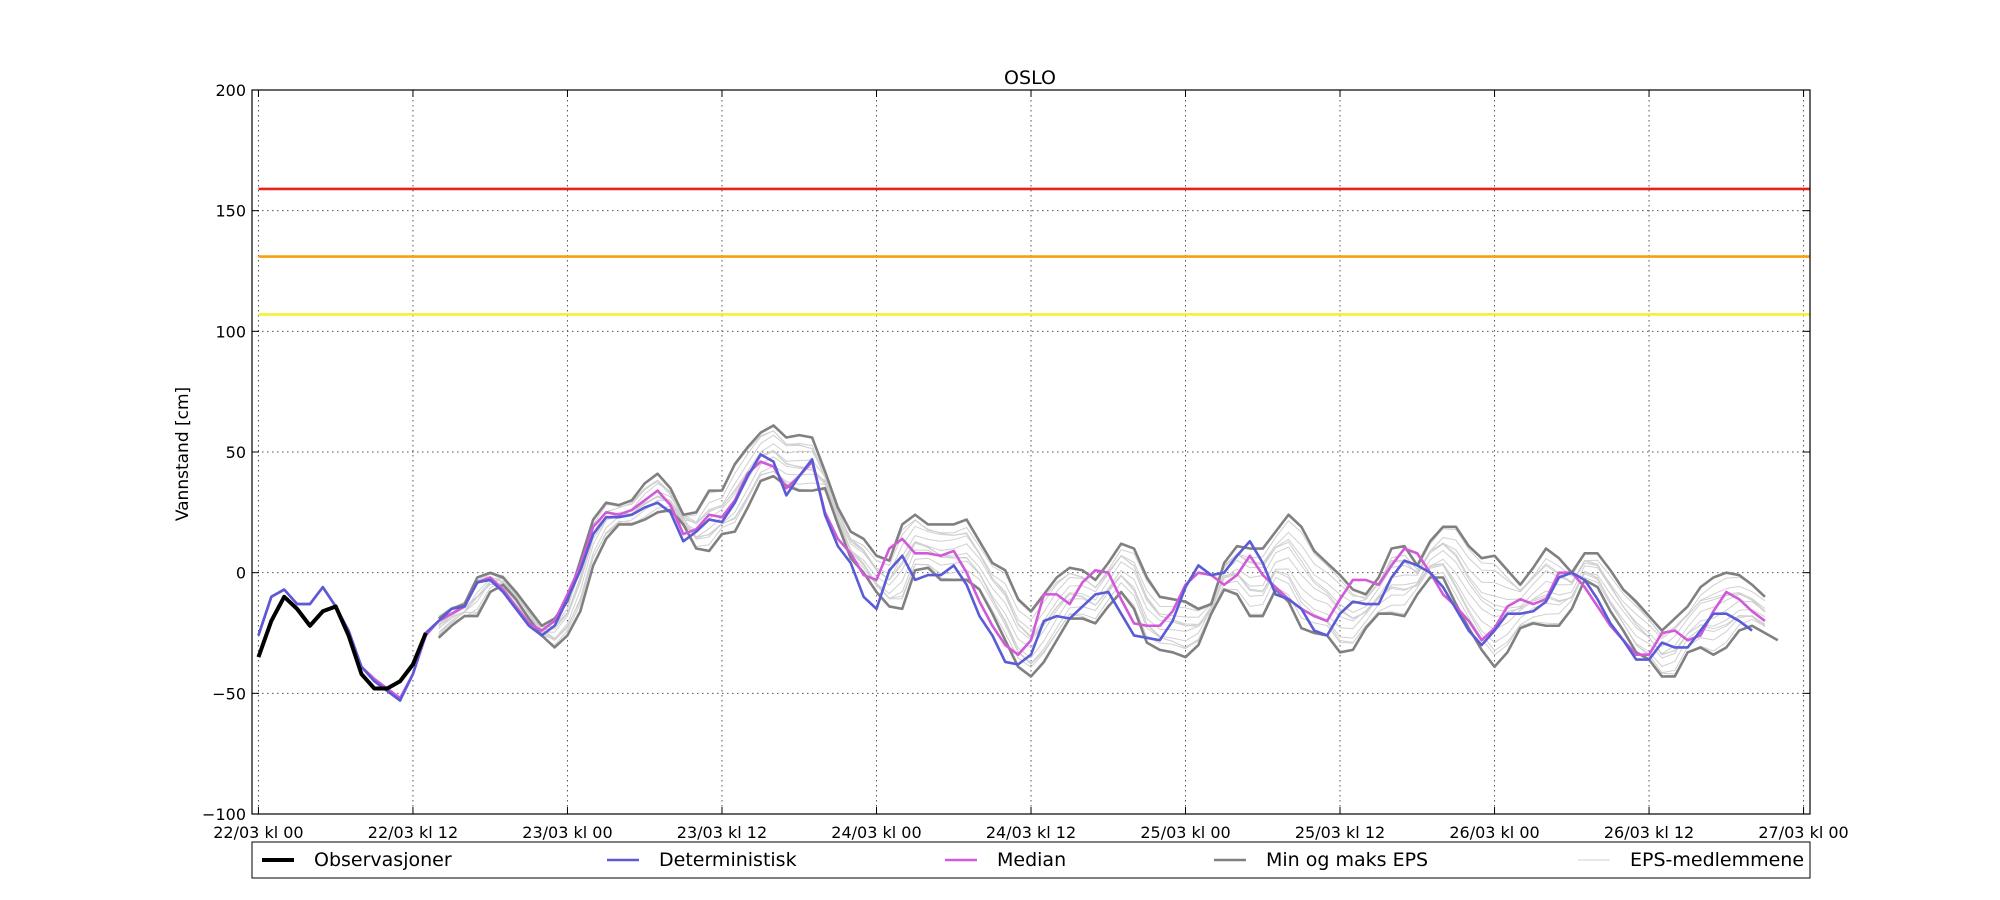  I want to click on legend-label: Min og maks EPS, so click(1347, 860).